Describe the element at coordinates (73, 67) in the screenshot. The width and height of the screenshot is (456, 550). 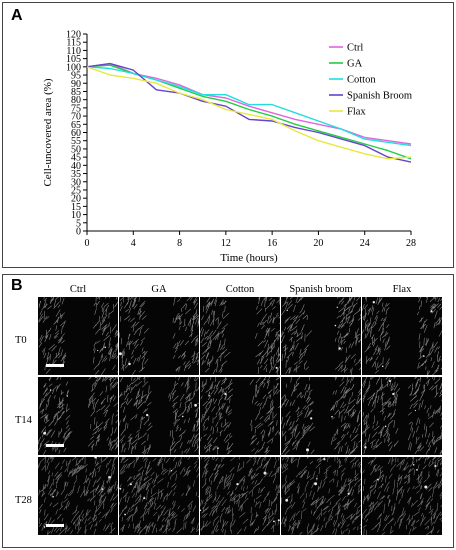
I see `y-tick-label: 100` at that location.